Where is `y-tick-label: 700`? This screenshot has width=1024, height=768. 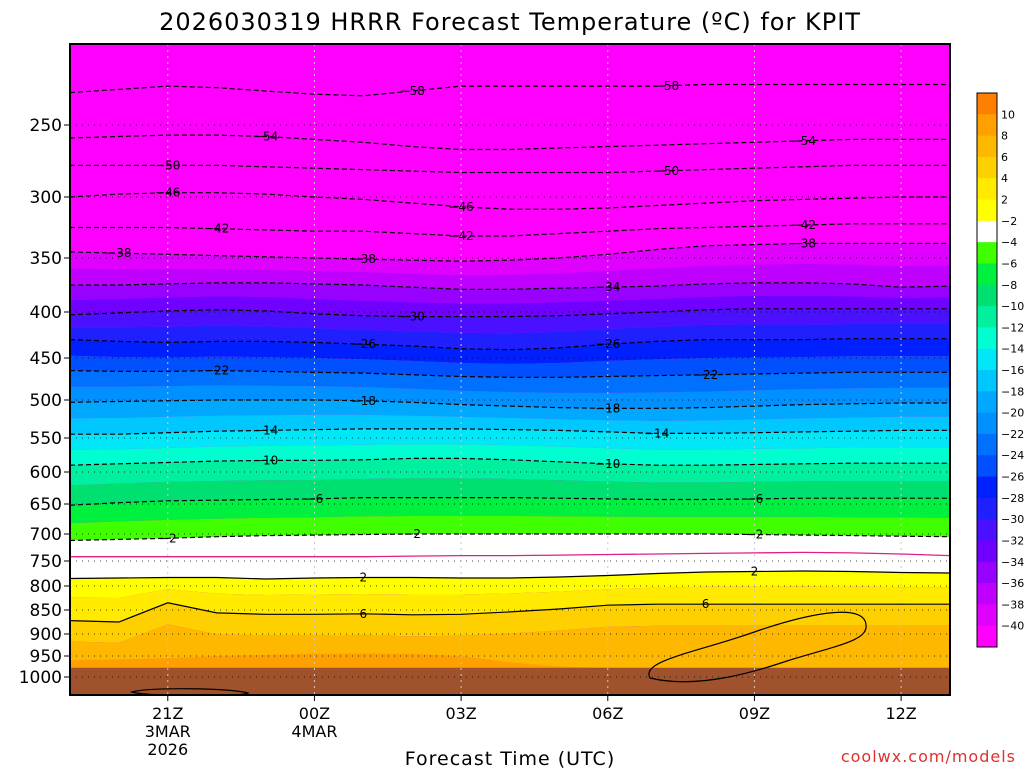
y-tick-label: 700 is located at coordinates (46, 535).